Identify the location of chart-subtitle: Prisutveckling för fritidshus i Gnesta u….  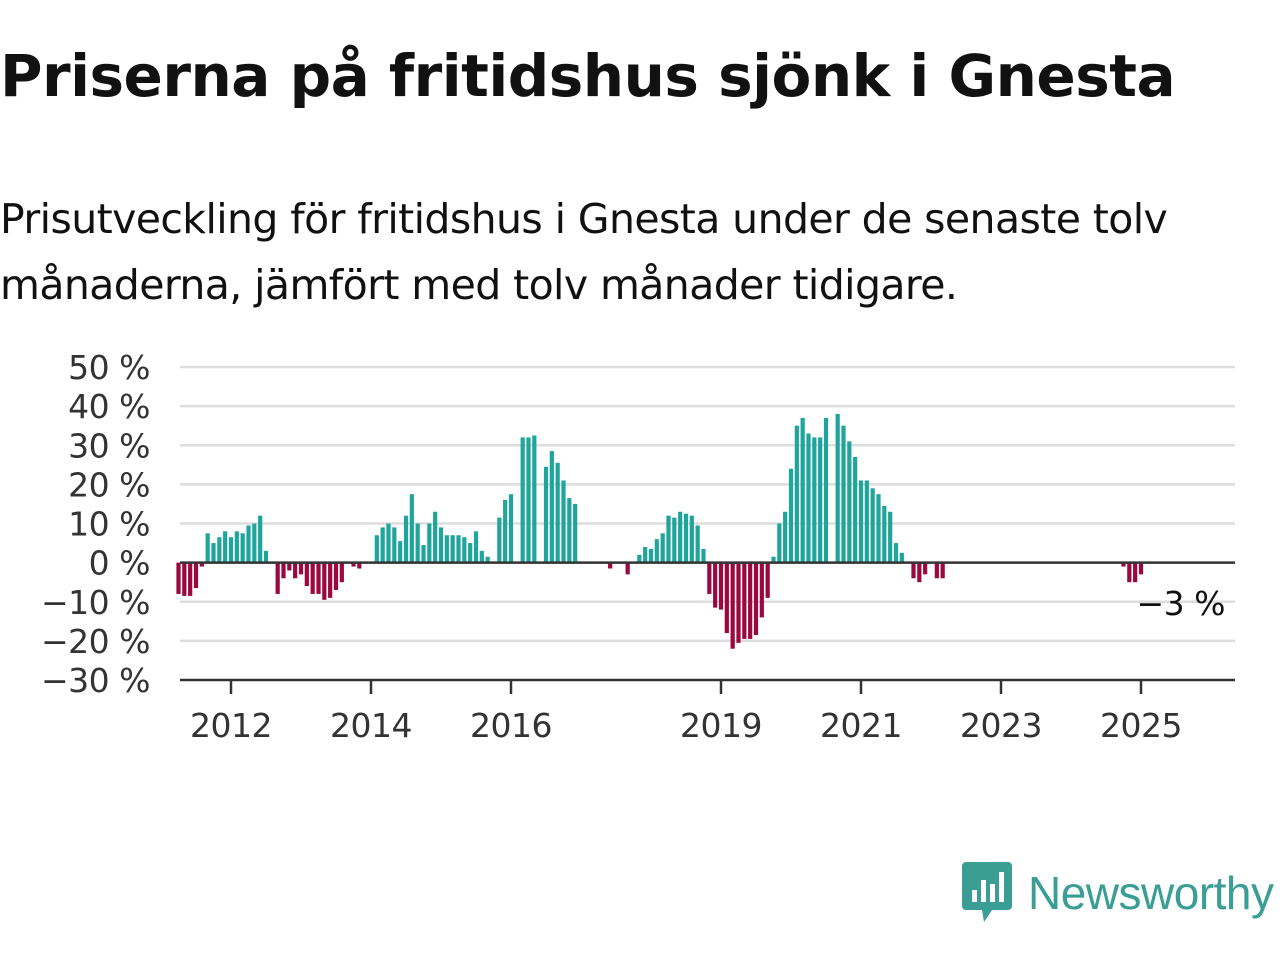
(584, 252).